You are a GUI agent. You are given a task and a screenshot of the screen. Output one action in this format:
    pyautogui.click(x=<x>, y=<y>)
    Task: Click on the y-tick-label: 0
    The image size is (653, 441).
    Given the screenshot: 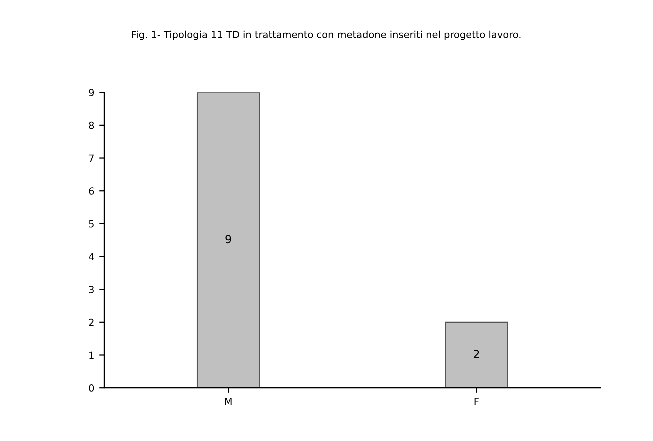 What is the action you would take?
    pyautogui.click(x=91, y=388)
    